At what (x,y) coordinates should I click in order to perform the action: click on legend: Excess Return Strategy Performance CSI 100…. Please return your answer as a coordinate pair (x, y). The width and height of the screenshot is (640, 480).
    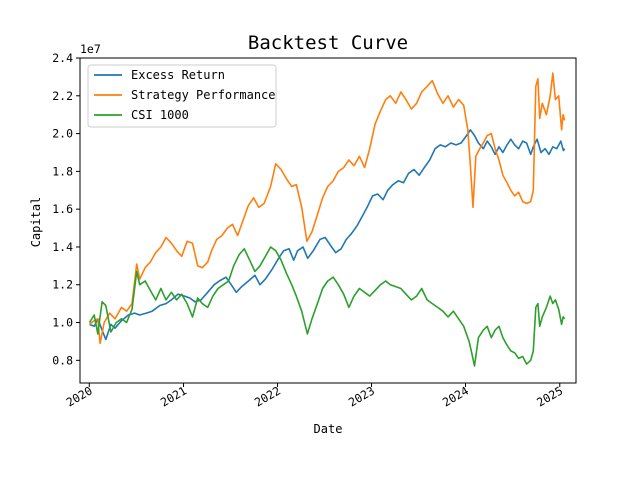
    Looking at the image, I should click on (182, 96).